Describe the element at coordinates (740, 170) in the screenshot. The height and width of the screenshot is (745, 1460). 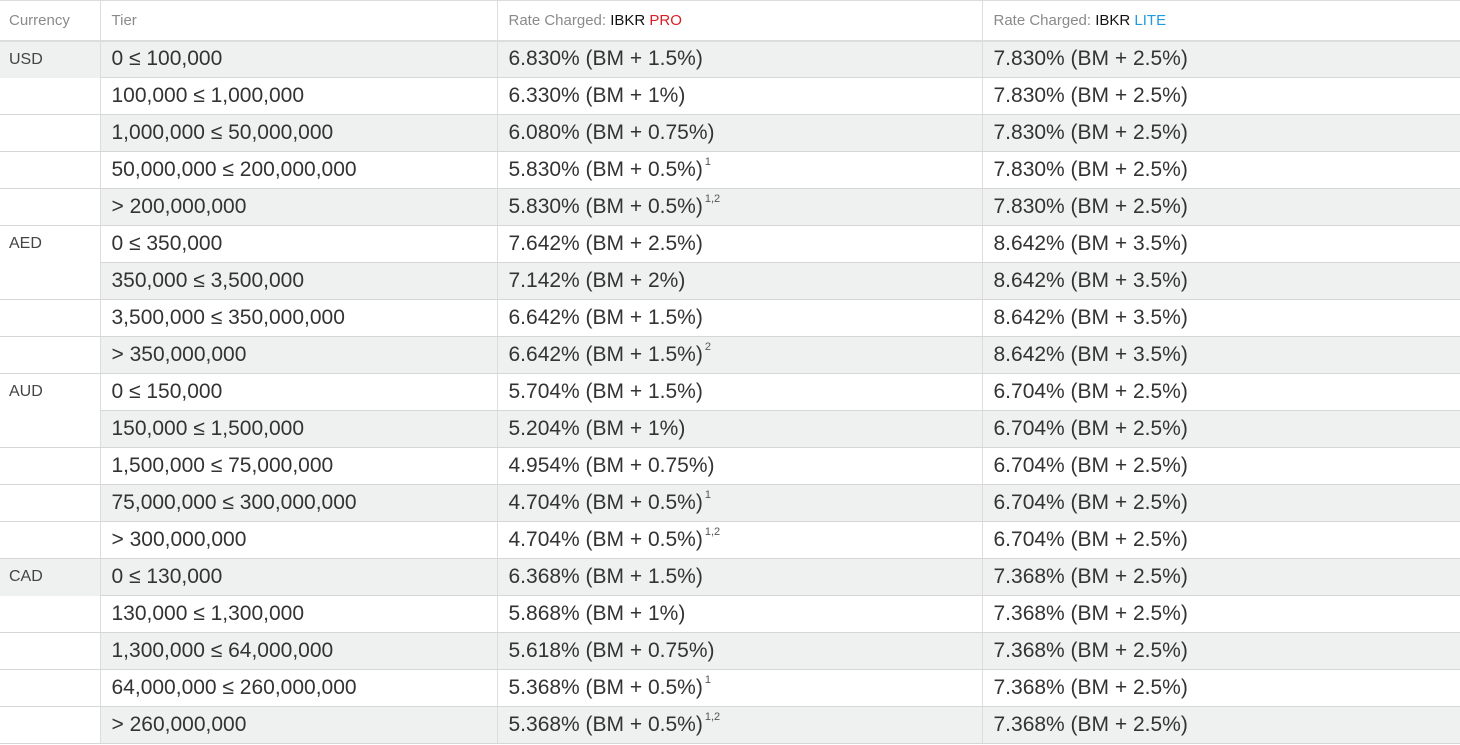
I see `rate-pro-cell: 5.830% (BM + 0.5%) 1` at that location.